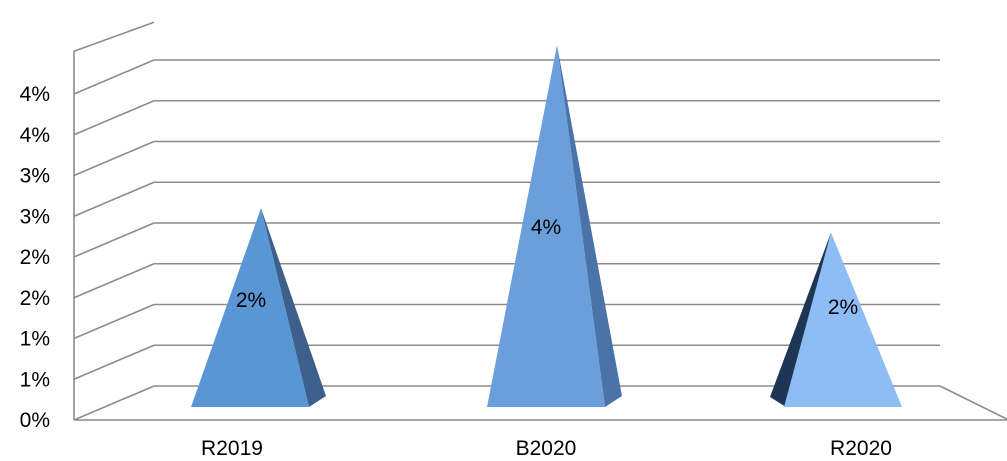 The width and height of the screenshot is (1007, 461). Describe the element at coordinates (47, 241) in the screenshot. I see `y-axis: 0% 1% 1% 2% 2% 3% 3% 4% 4%` at that location.